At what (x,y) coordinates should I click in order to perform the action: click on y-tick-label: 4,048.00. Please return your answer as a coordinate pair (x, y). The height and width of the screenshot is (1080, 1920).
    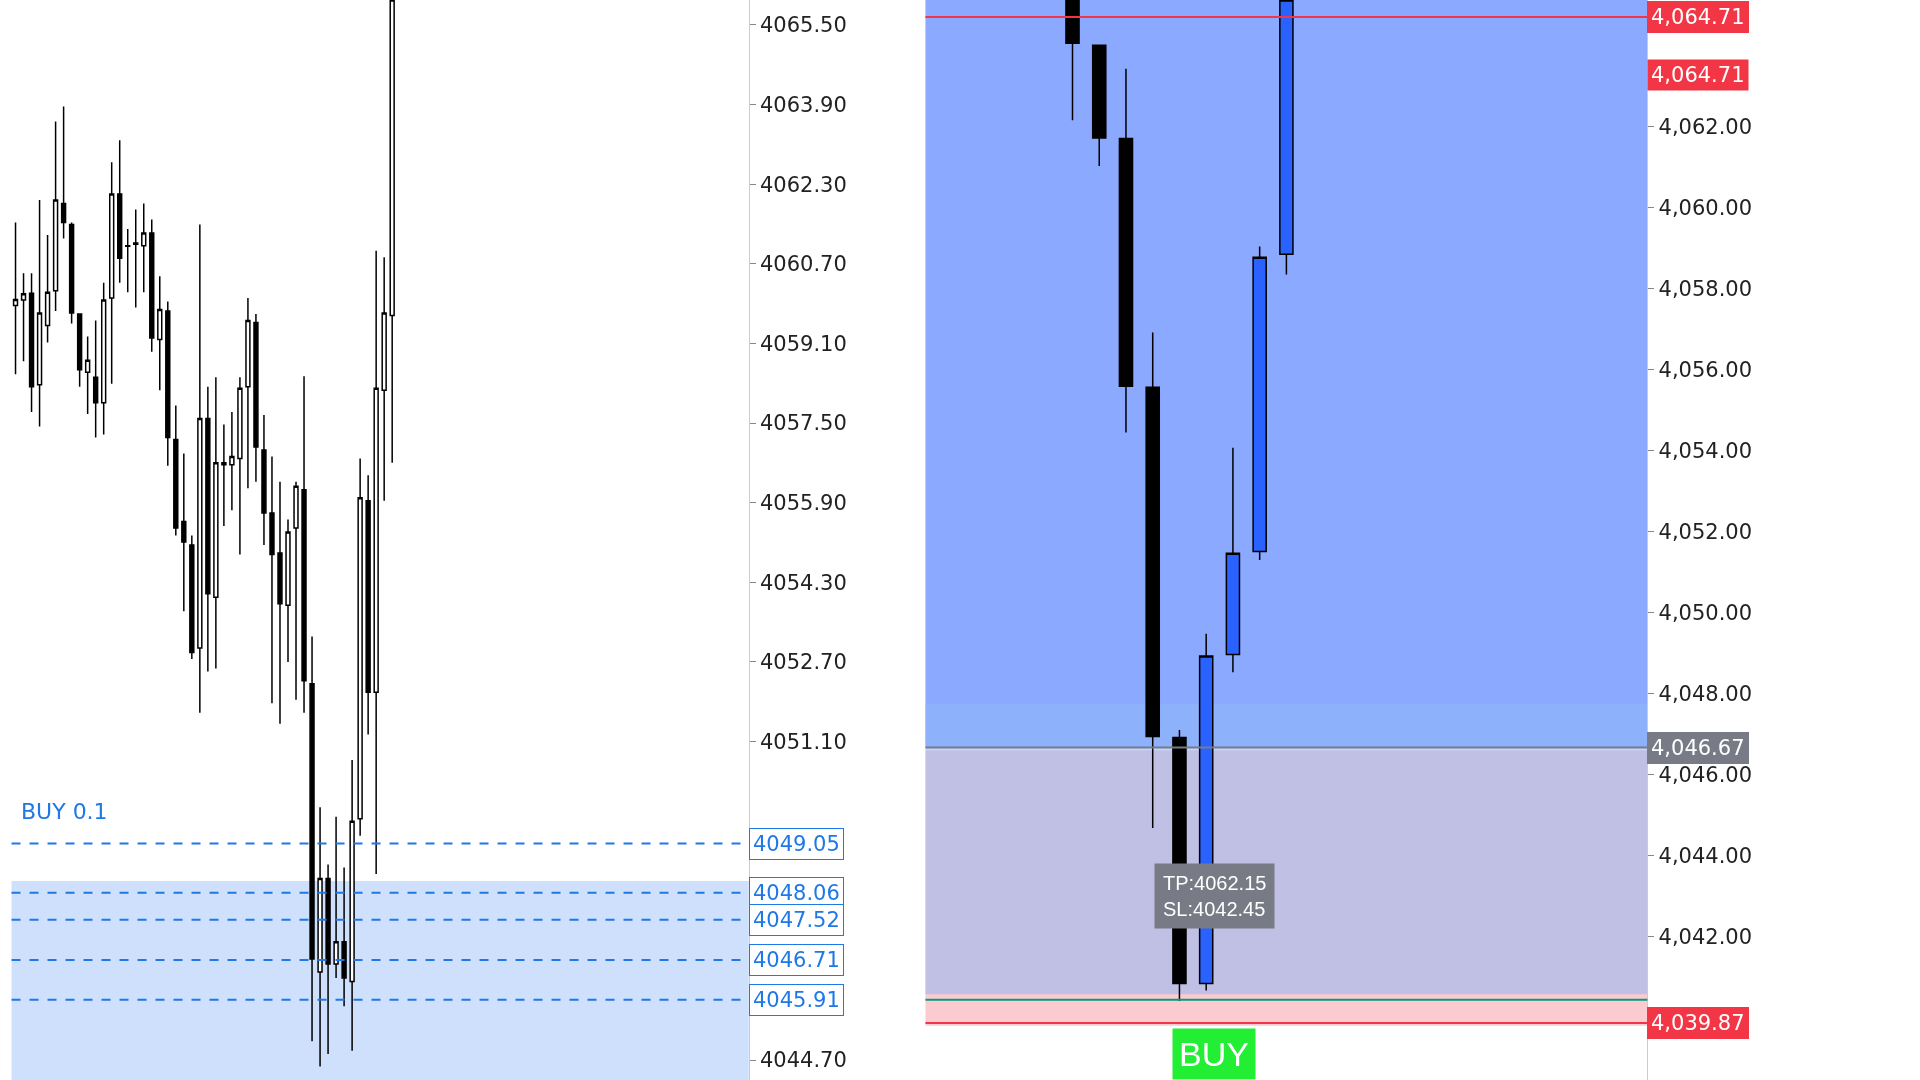
    Looking at the image, I should click on (1705, 694).